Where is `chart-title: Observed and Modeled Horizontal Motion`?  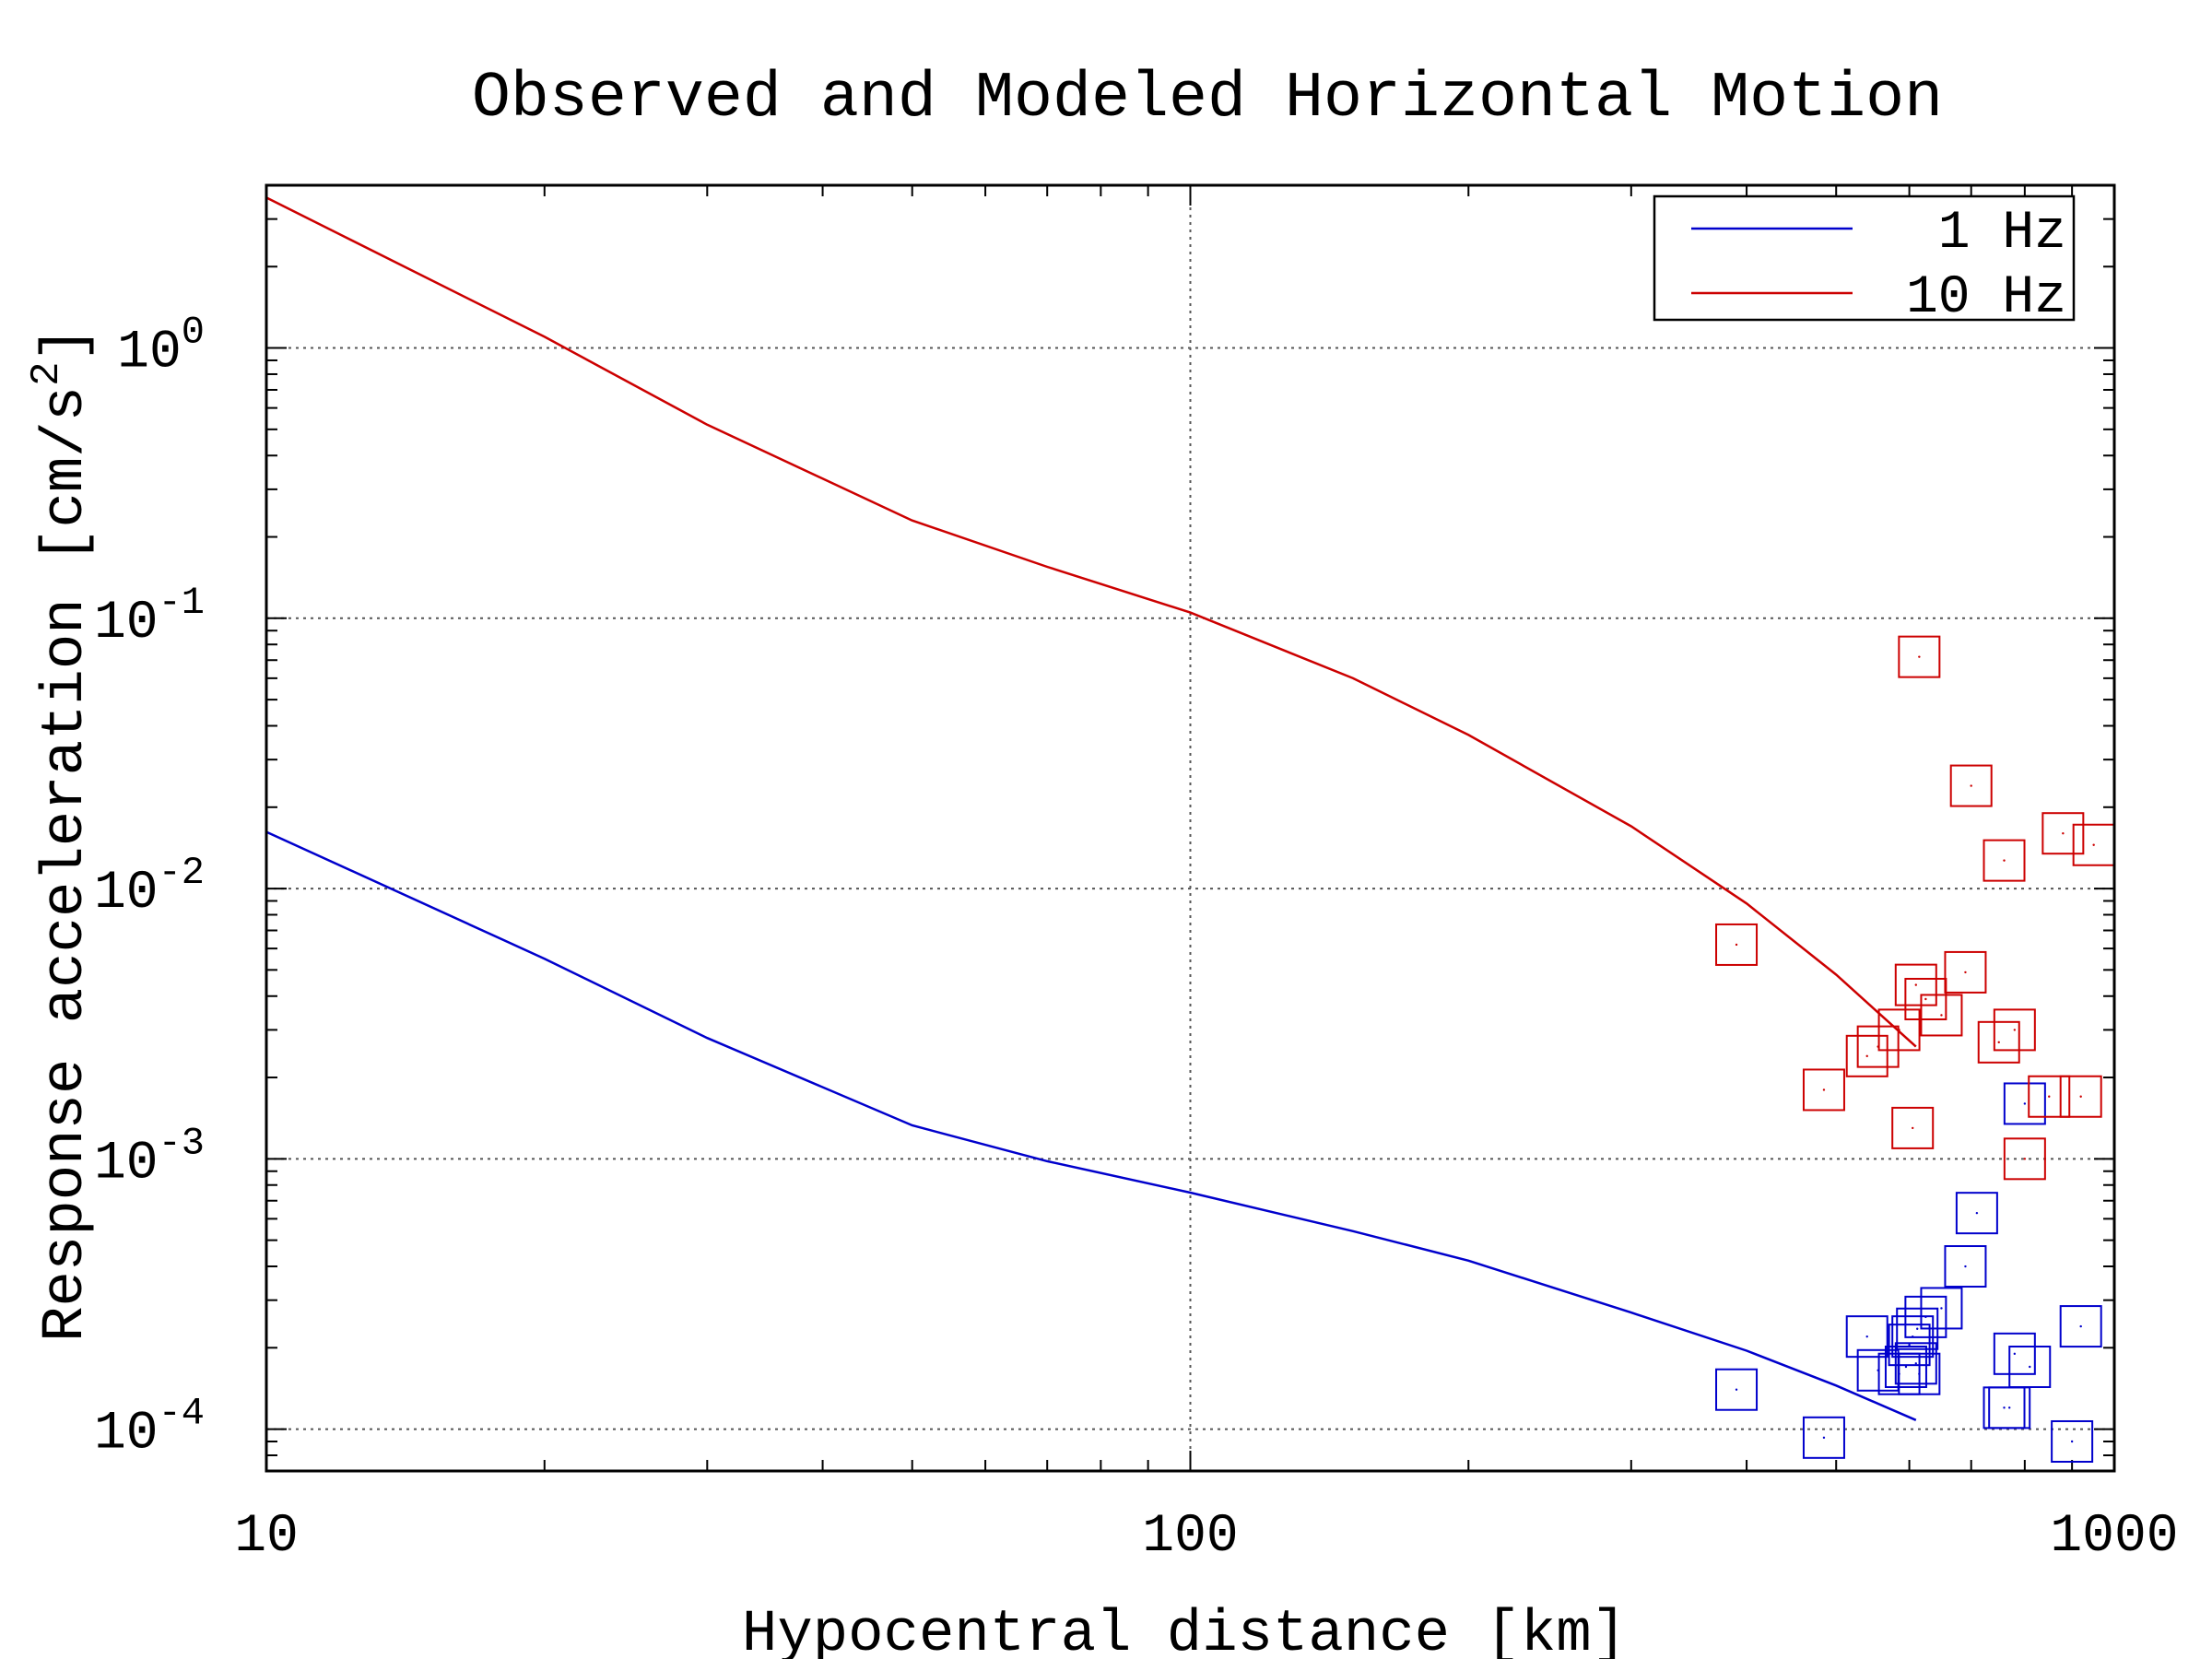 chart-title: Observed and Modeled Horizontal Motion is located at coordinates (1207, 99).